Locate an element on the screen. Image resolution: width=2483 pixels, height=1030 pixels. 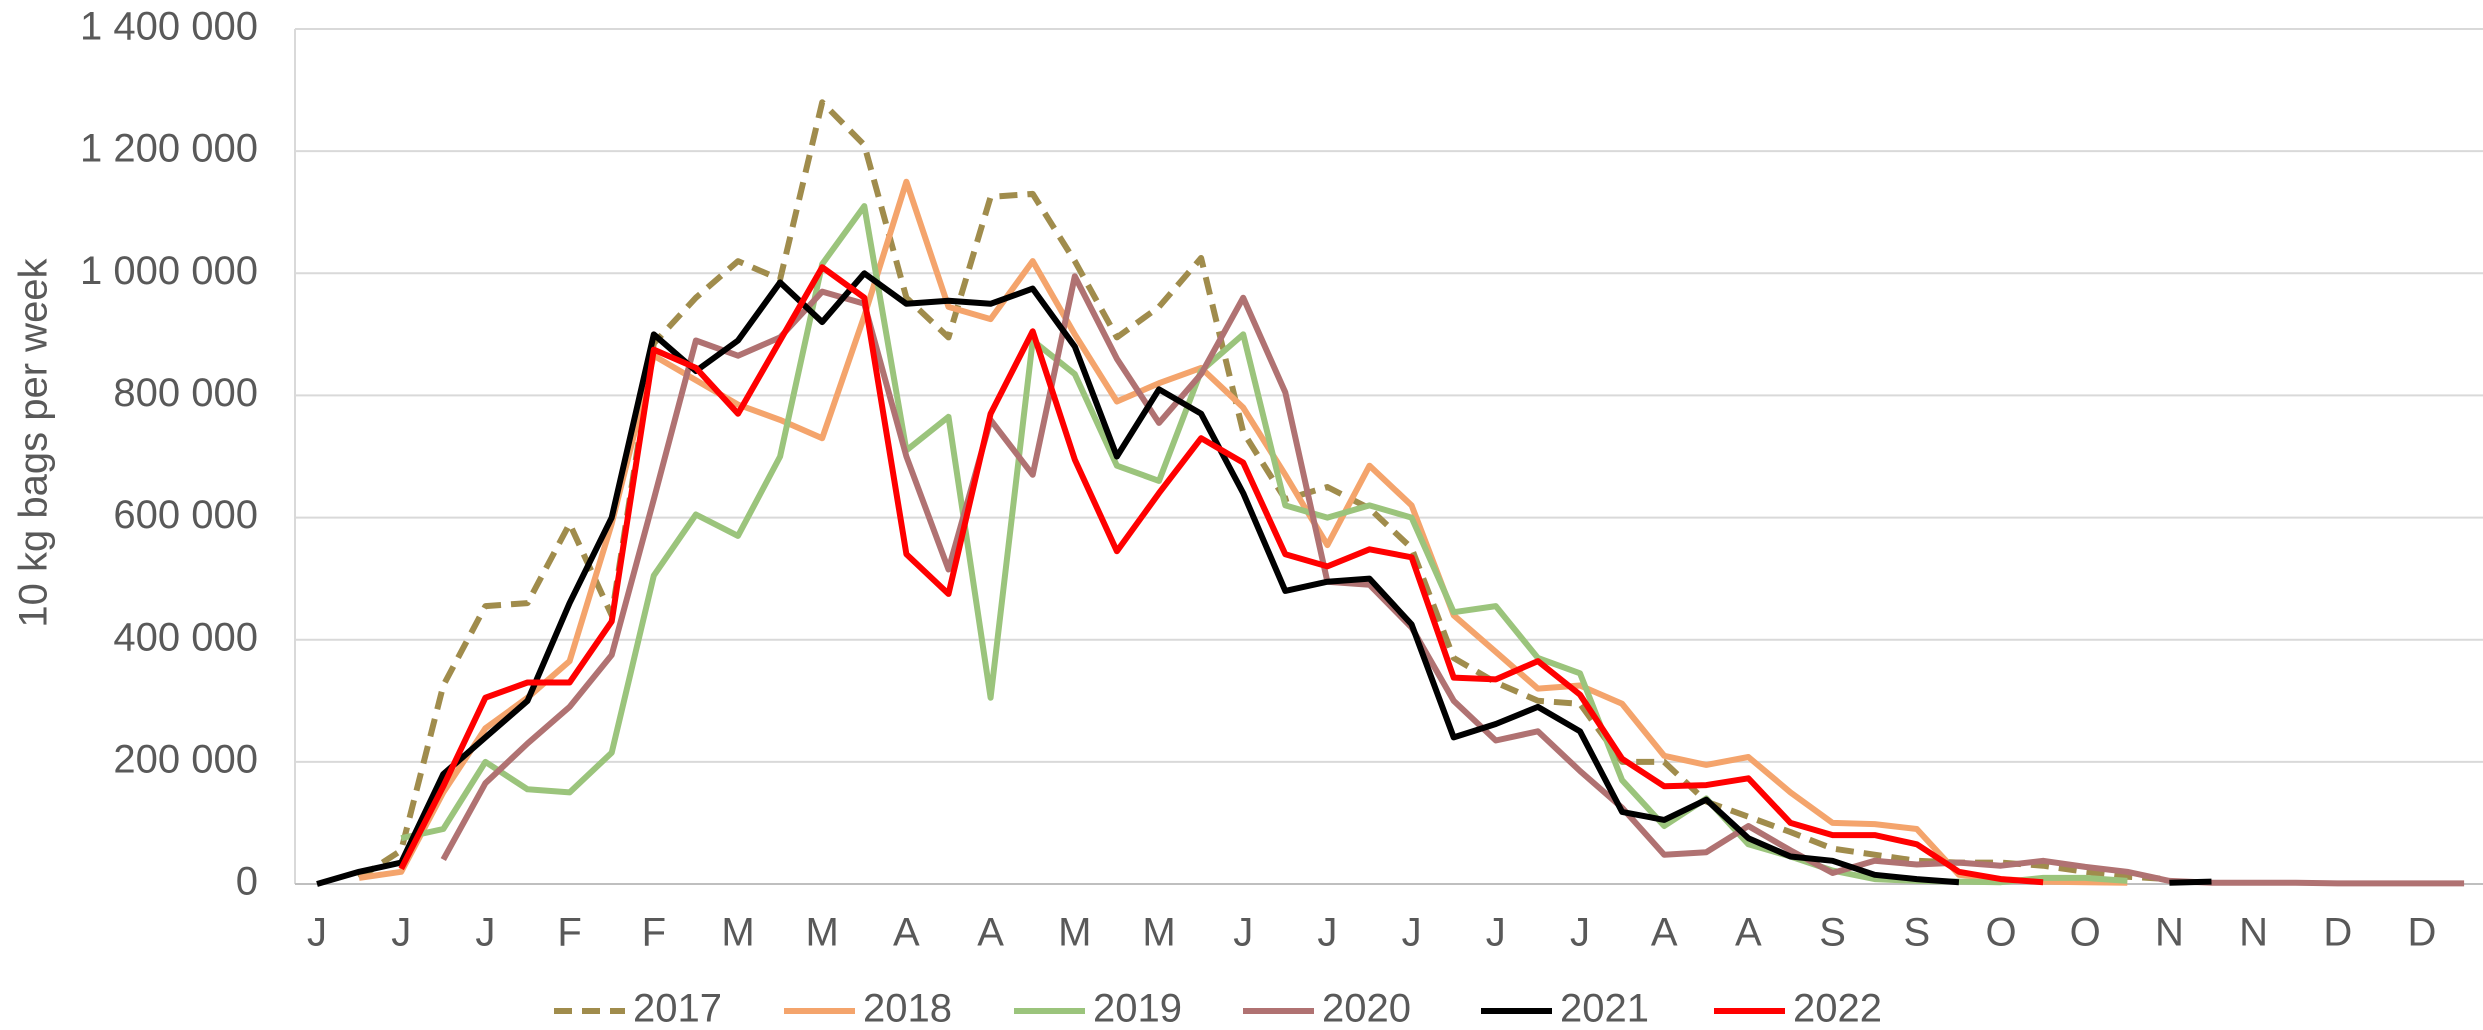
y-axis-title: 10 kg bags per week is located at coordinates (34, 442).